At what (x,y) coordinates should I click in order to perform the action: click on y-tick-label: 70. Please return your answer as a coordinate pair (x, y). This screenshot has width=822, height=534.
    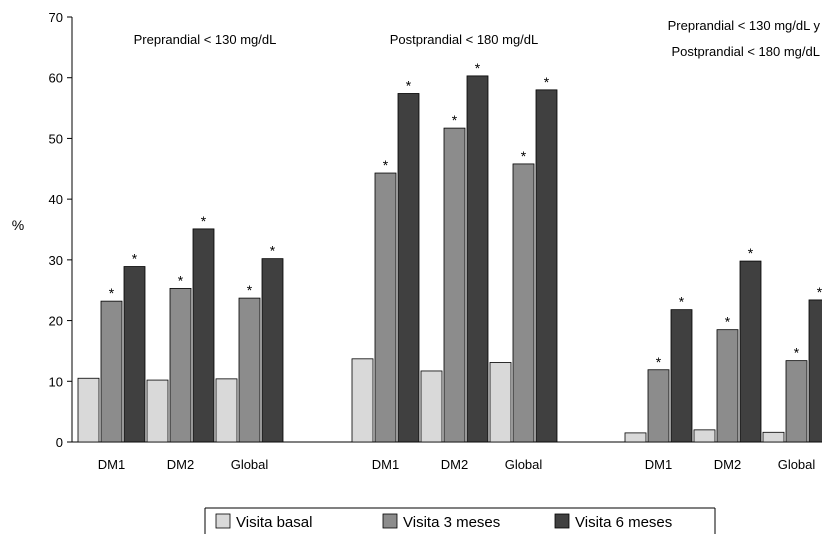
    Looking at the image, I should click on (56, 17).